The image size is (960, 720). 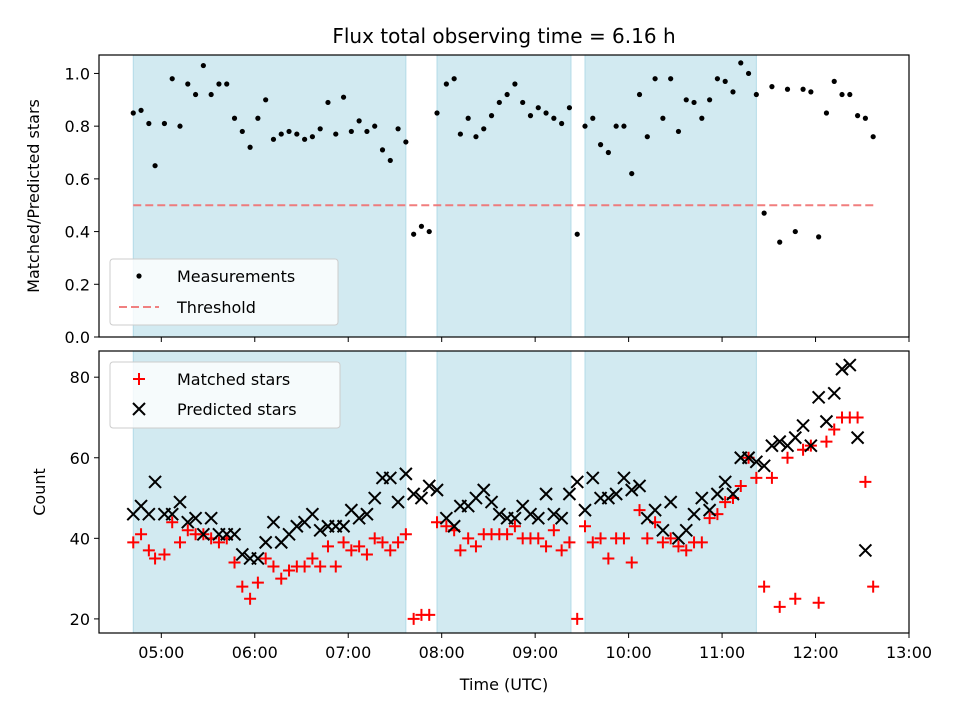 What do you see at coordinates (535, 339) in the screenshot?
I see `top-panel-x-ticks` at bounding box center [535, 339].